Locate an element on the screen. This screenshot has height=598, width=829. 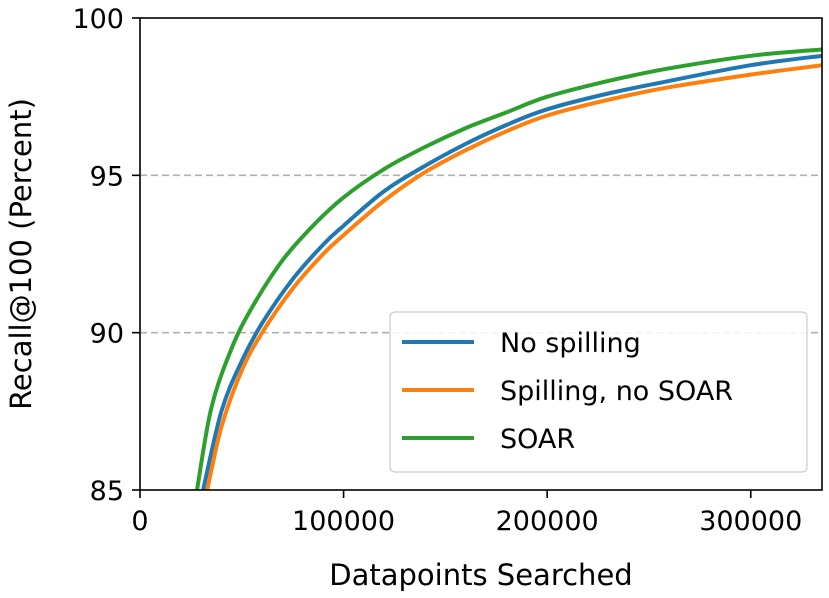
legend: No spilling Spilling, no SOAR SOAR is located at coordinates (598, 392).